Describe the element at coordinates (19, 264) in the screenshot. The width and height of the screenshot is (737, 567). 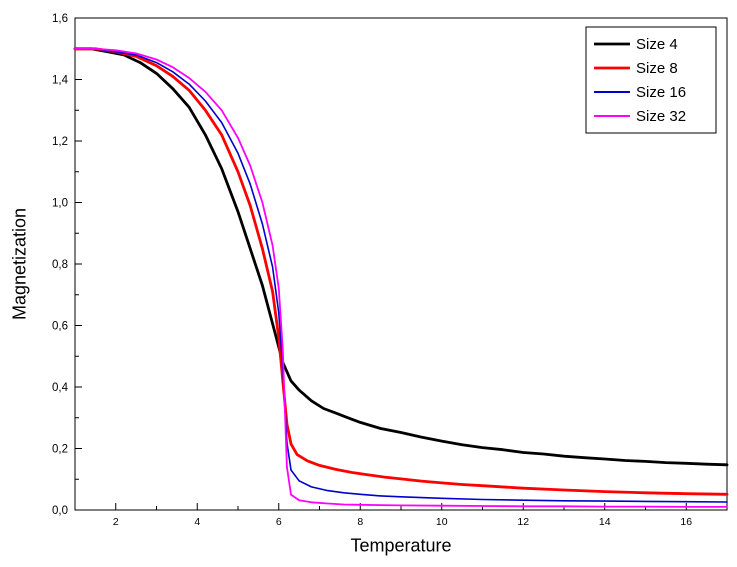
I see `y-axis-title: Magnetization` at that location.